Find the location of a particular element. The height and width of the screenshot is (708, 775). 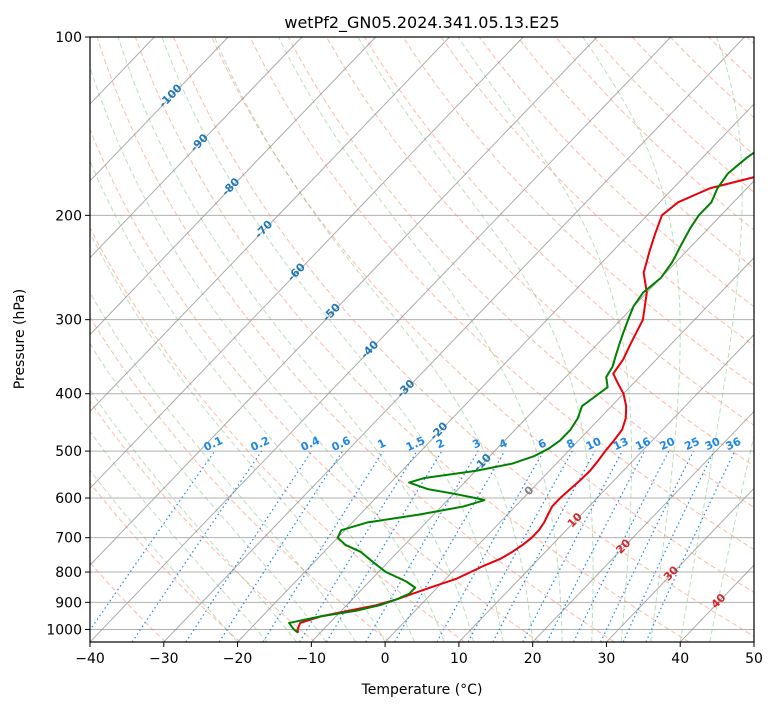

mixing-ratio-label: 20 is located at coordinates (668, 444).